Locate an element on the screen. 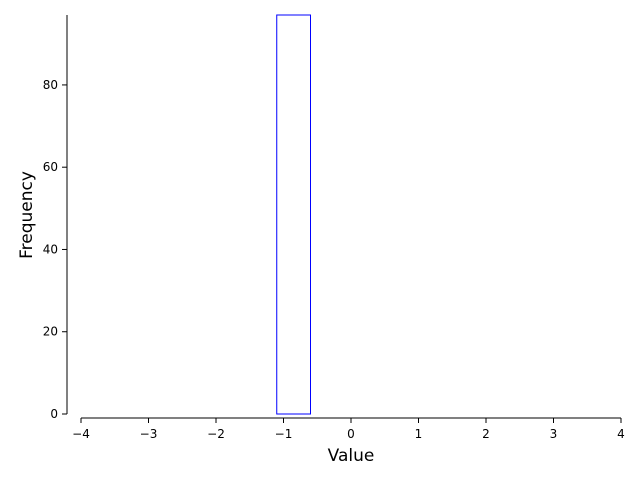  y-tick-label: 0 is located at coordinates (54, 414).